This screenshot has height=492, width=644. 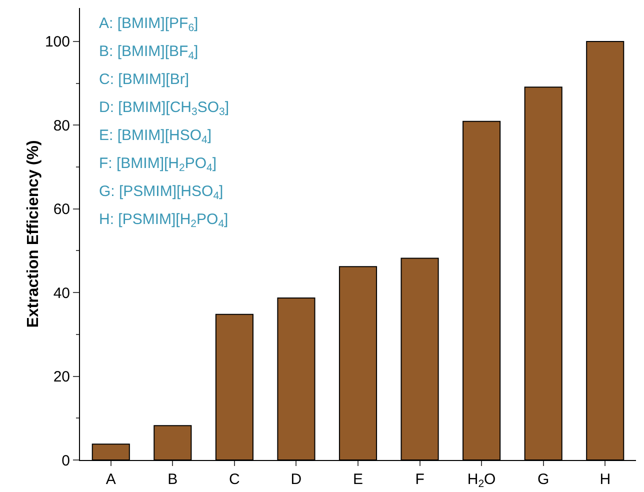 I want to click on x-tick-label: C, so click(x=234, y=479).